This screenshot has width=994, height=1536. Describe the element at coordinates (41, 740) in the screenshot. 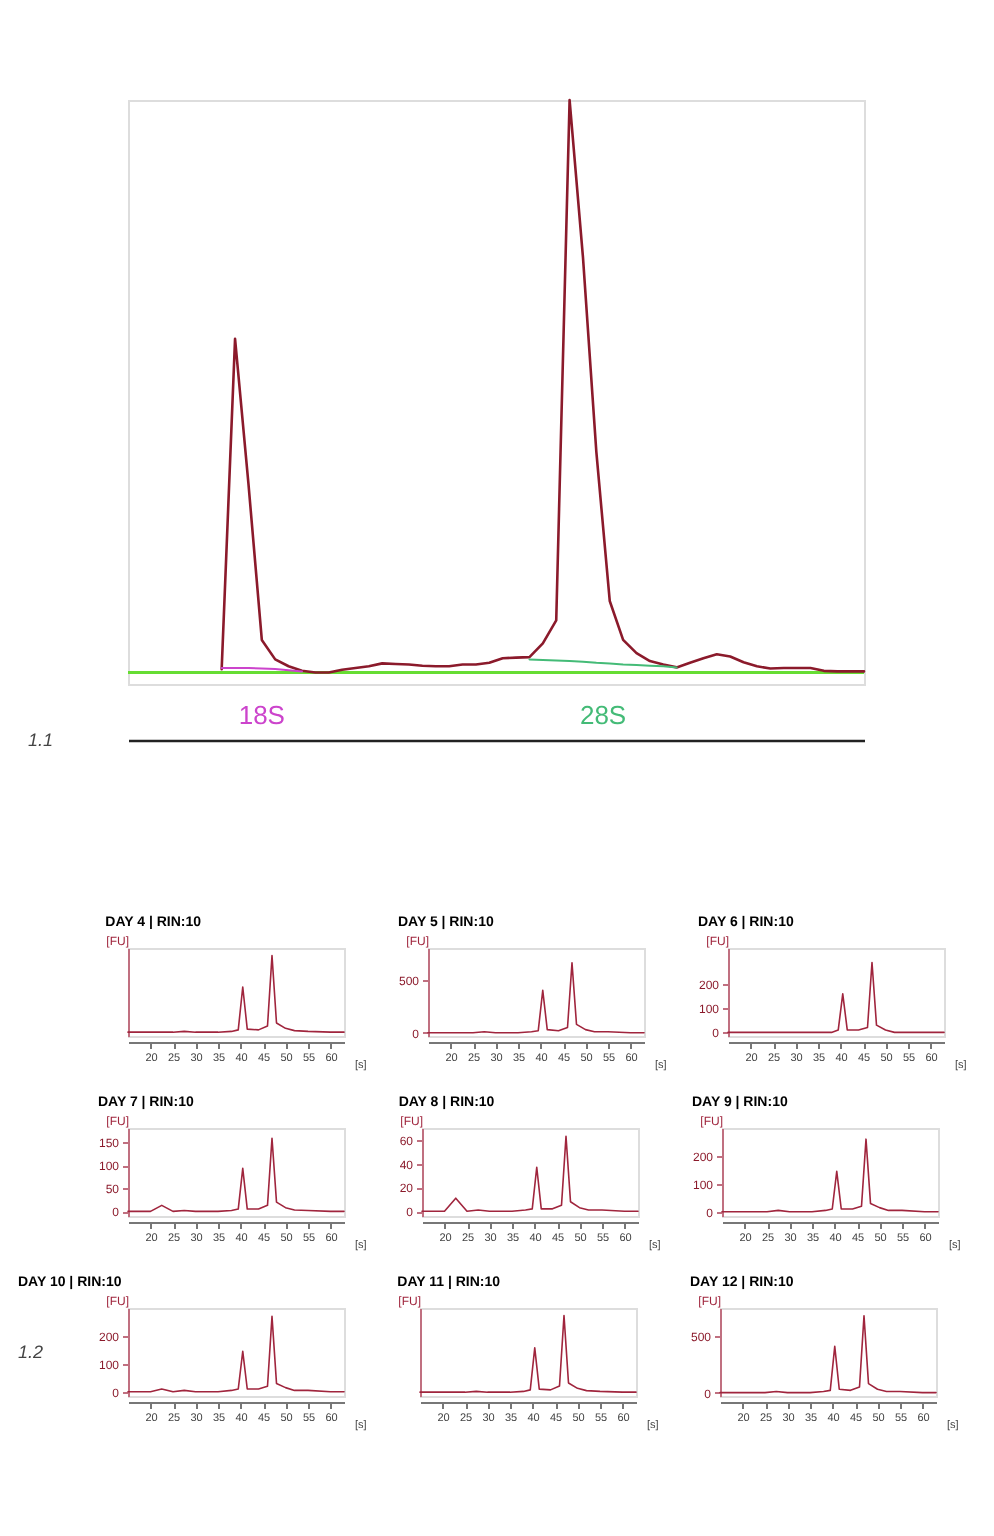

I see `text: 1.1` at that location.